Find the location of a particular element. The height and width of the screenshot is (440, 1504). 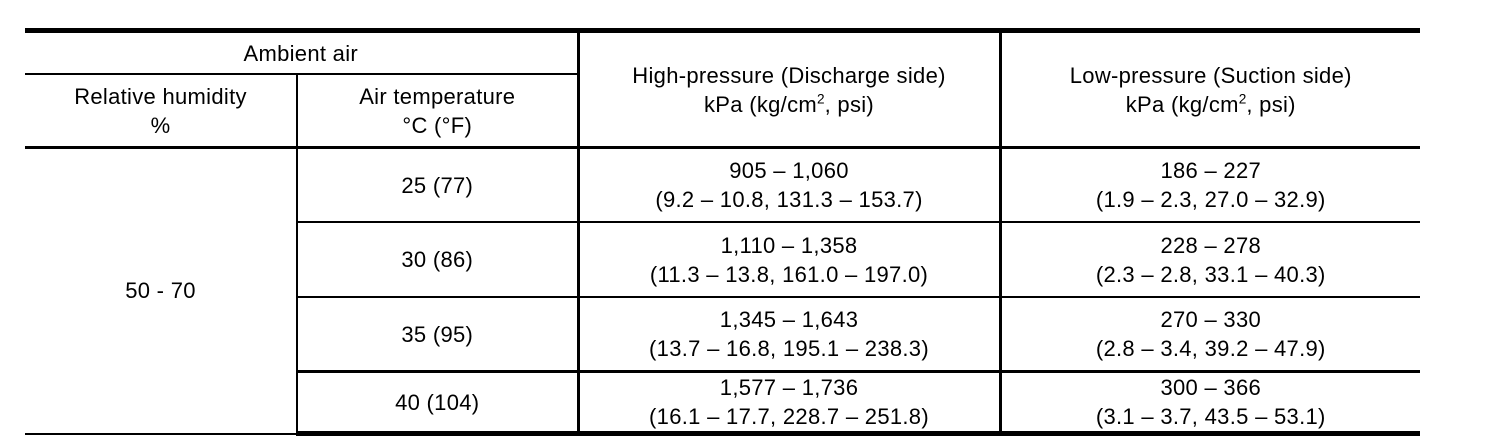

temperature-cell: 35 (95) is located at coordinates (437, 335).